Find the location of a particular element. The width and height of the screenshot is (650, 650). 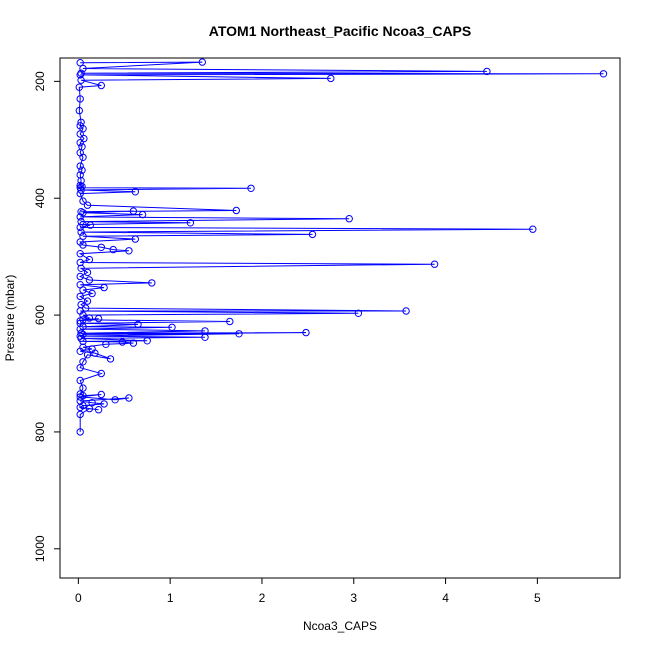

y-tick-label: 800 is located at coordinates (40, 432).